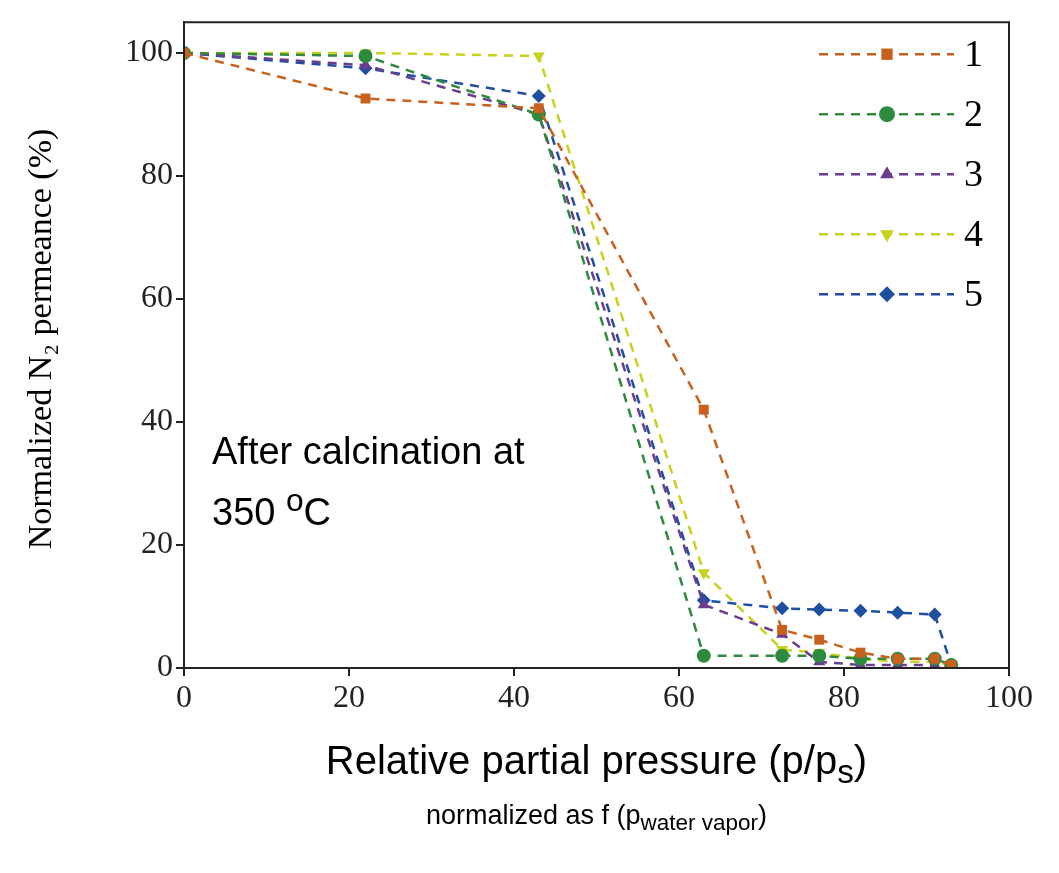 The width and height of the screenshot is (1059, 873). I want to click on legend-label: 1, so click(973, 53).